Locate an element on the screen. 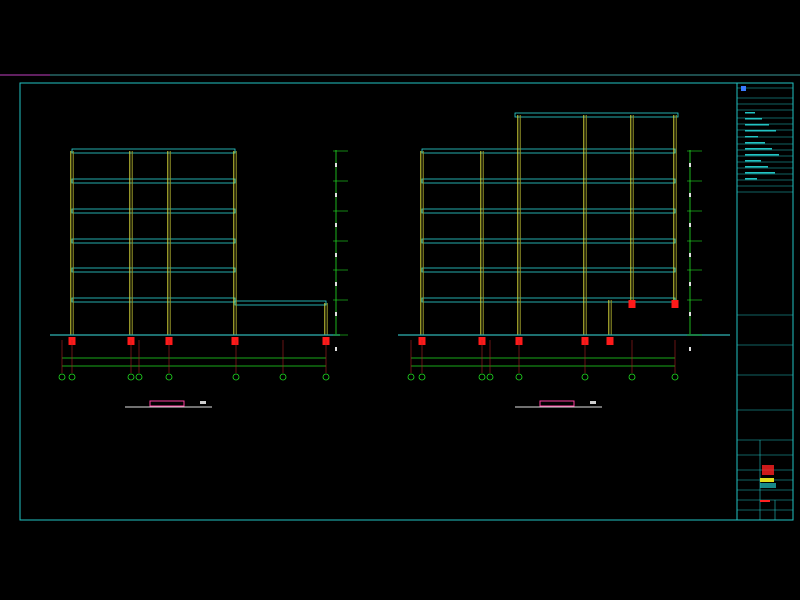 The height and width of the screenshot is (600, 800). title-block-red-text is located at coordinates (765, 501).